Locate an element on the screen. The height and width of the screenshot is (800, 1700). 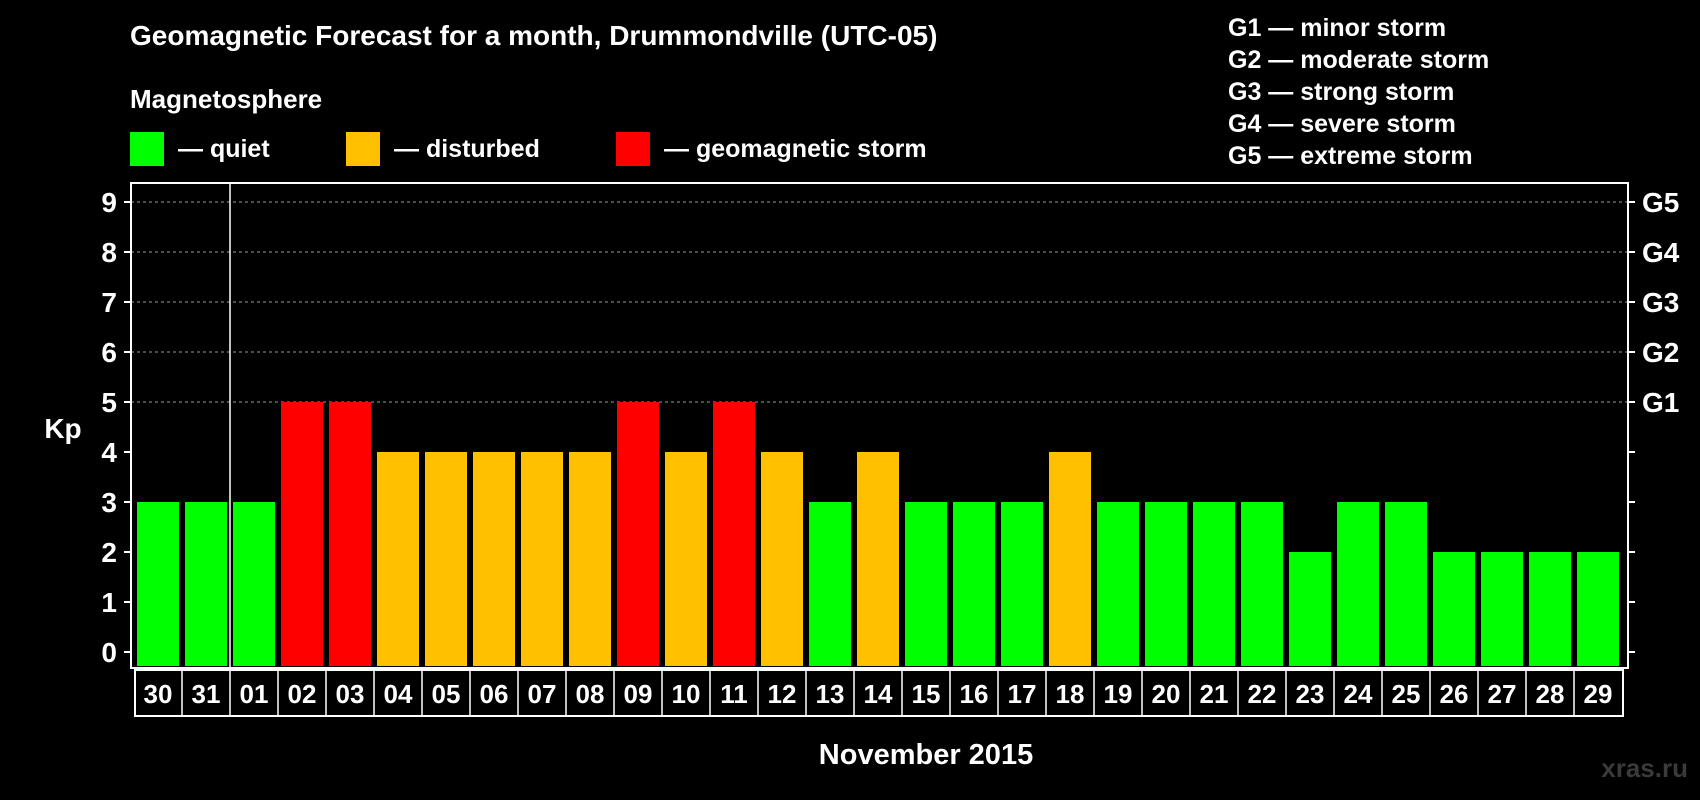
watermark: xras.ru is located at coordinates (1644, 768).